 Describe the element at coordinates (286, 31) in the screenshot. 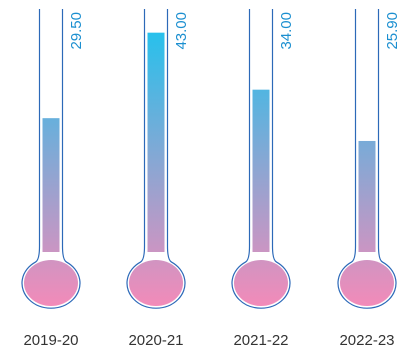

I see `value-label-2021-22: 34.00` at that location.